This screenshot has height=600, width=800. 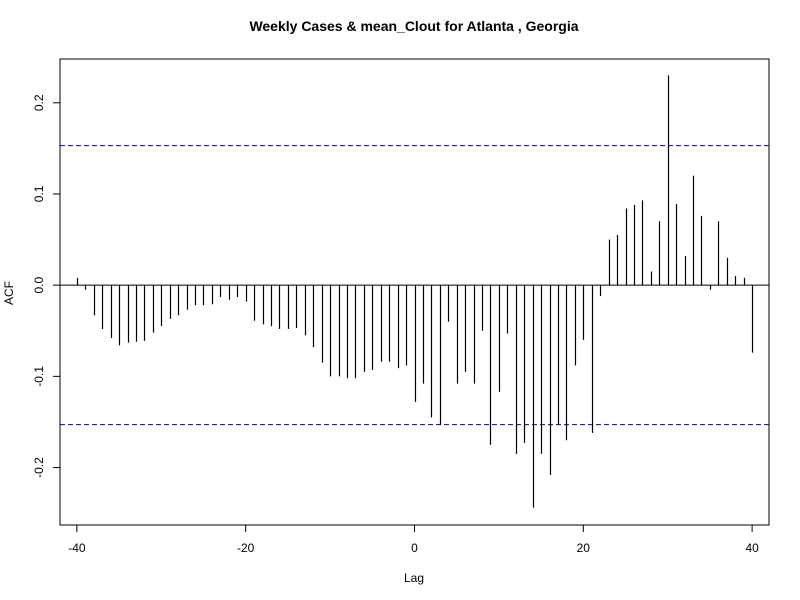 I want to click on x-tick-label: 0, so click(x=414, y=548).